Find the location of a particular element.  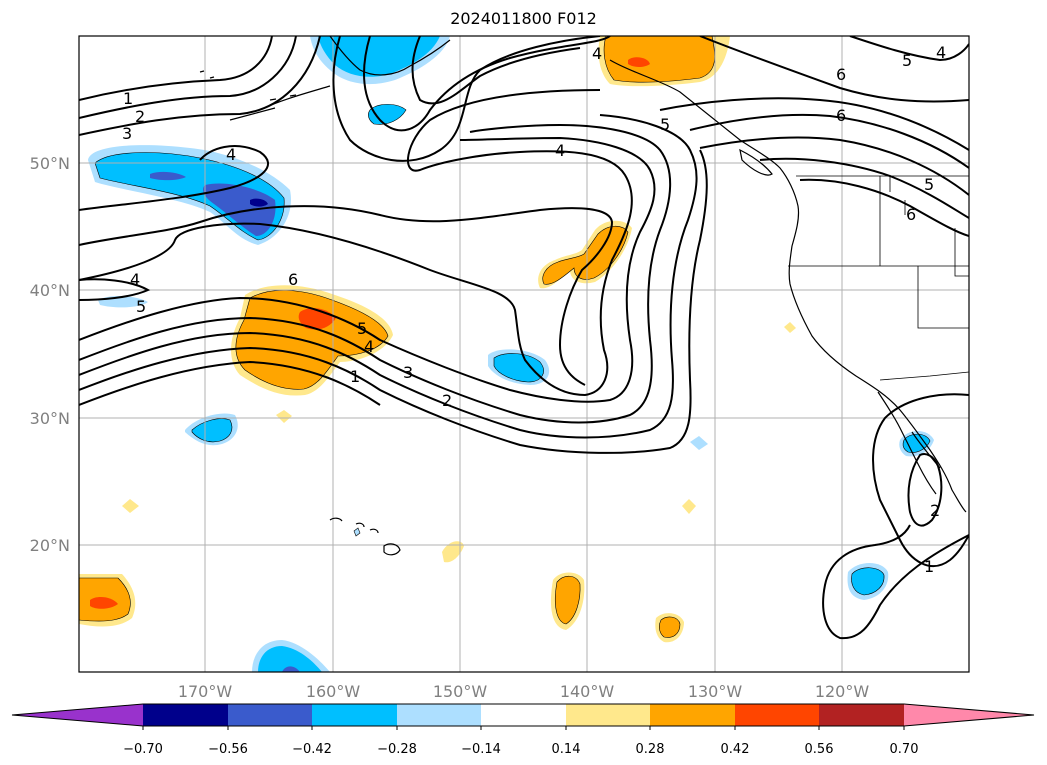

lat-label: 50°N is located at coordinates (50, 163).